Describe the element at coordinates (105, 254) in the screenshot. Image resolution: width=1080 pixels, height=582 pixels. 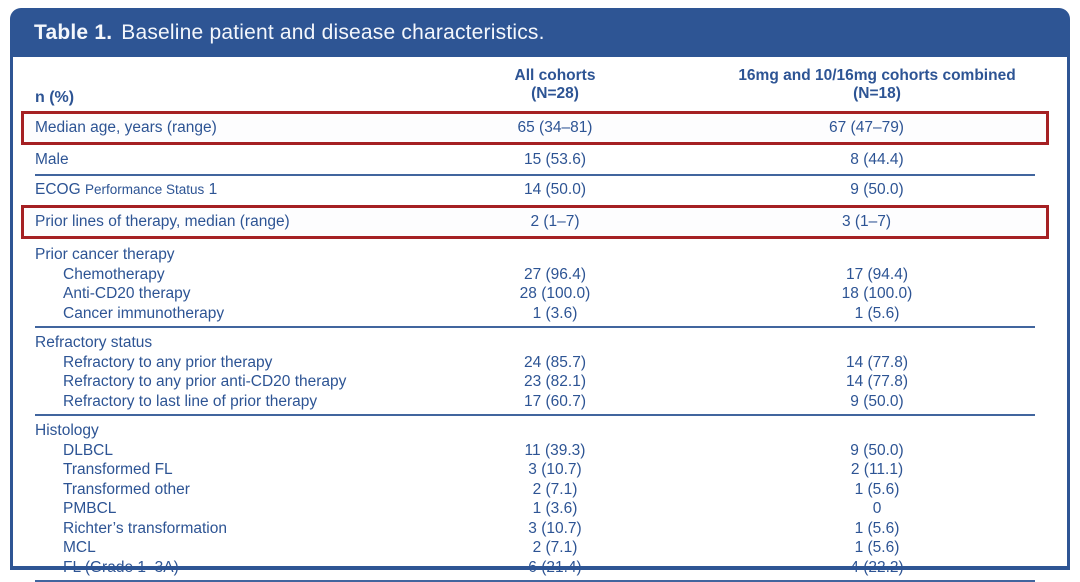
I see `section-label: Prior cancer therapy` at that location.